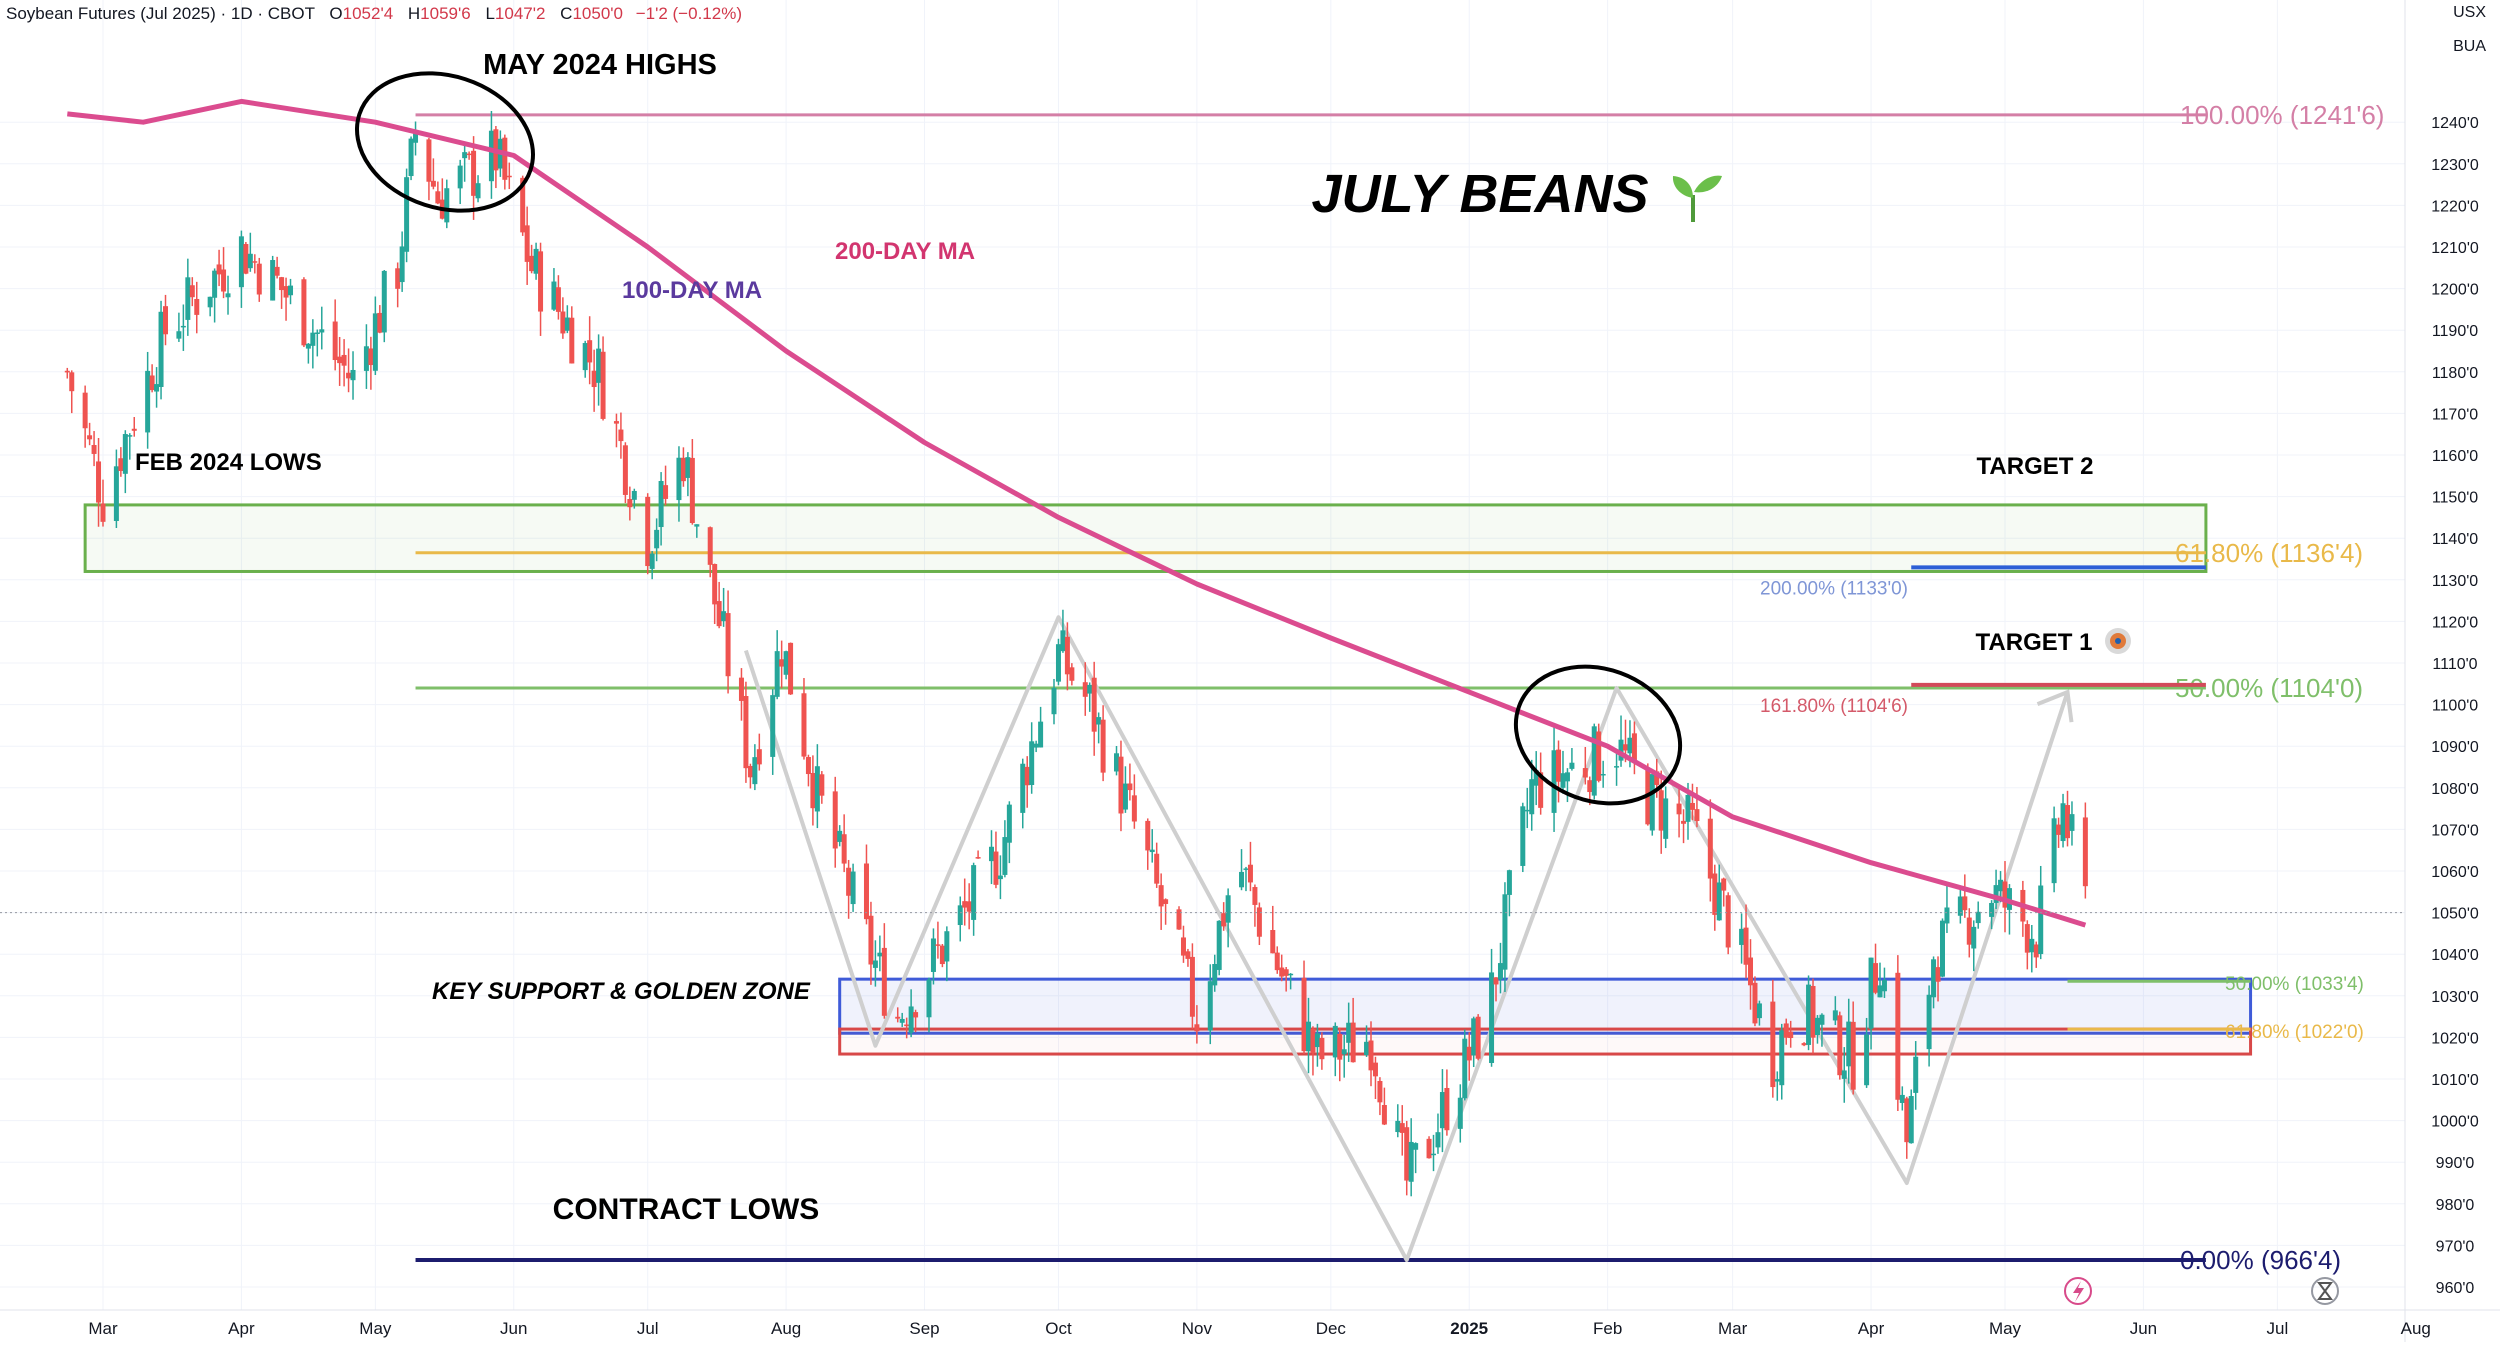 The height and width of the screenshot is (1347, 2500). What do you see at coordinates (2455, 456) in the screenshot?
I see `y-tick-label: 1160'0` at bounding box center [2455, 456].